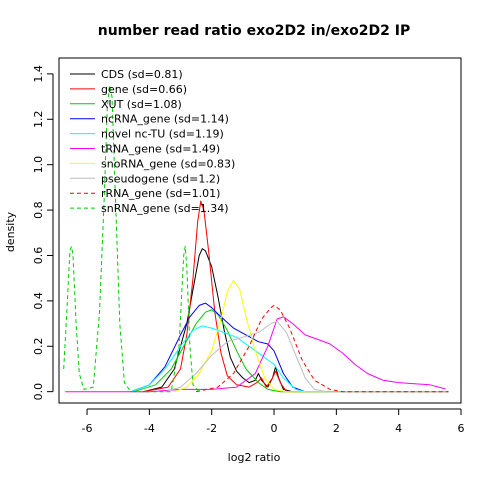 This screenshot has height=480, width=480. I want to click on legend-label: snRNA_gene (sd=1.34), so click(165, 208).